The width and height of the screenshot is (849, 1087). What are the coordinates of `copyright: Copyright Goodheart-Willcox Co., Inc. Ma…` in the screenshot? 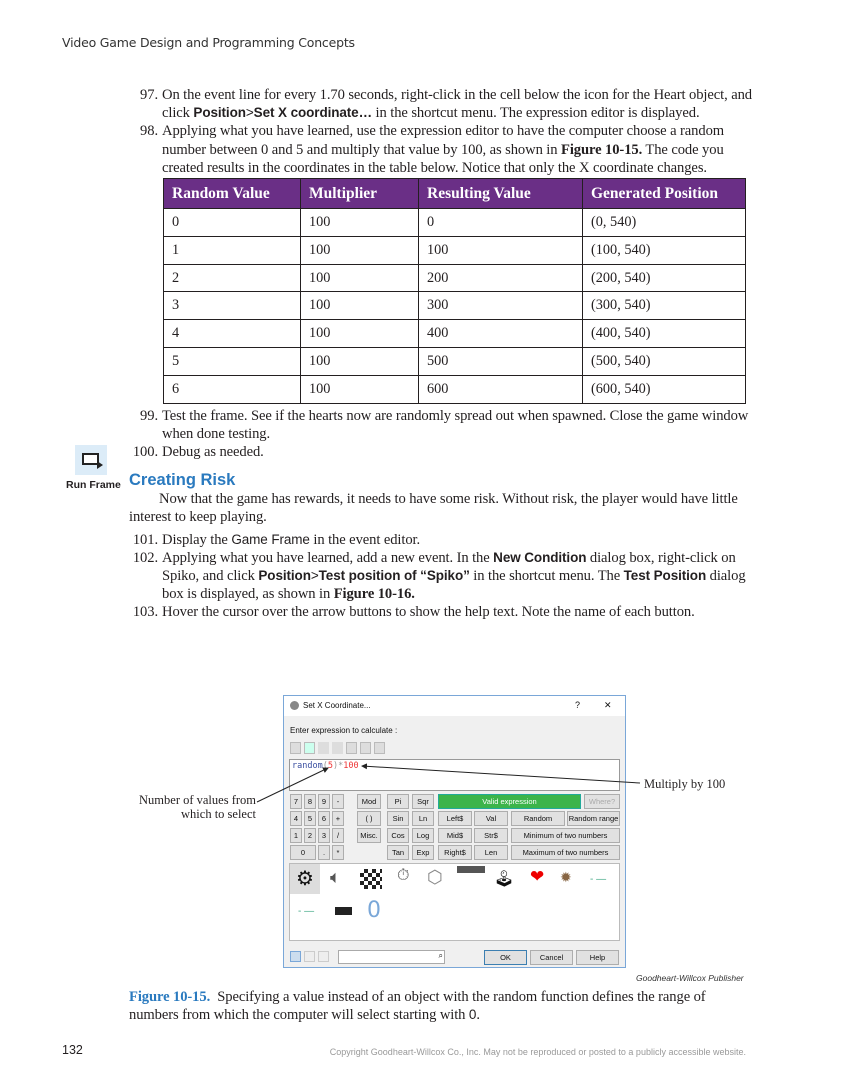 It's located at (537, 1052).